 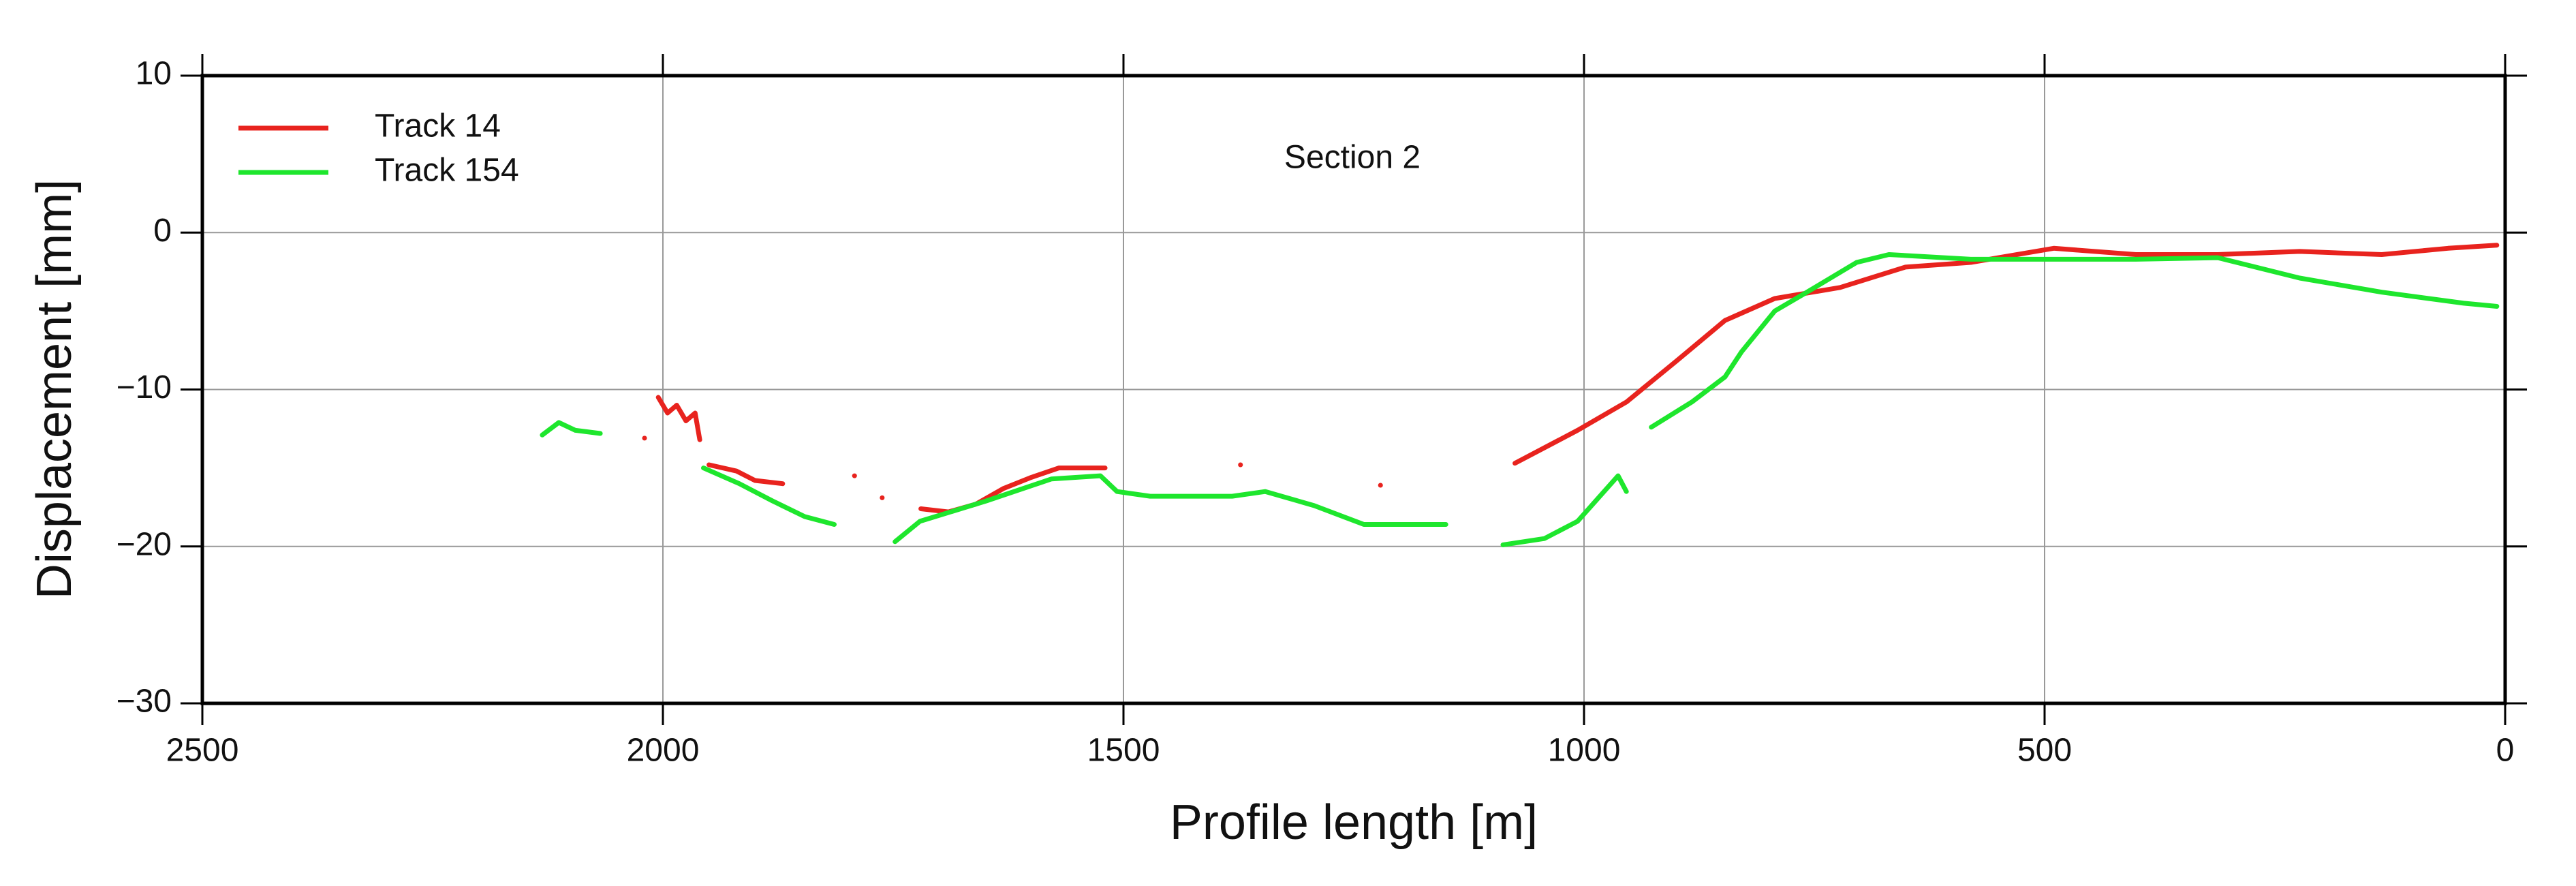 I want to click on x-tick-label: 0, so click(x=2505, y=751).